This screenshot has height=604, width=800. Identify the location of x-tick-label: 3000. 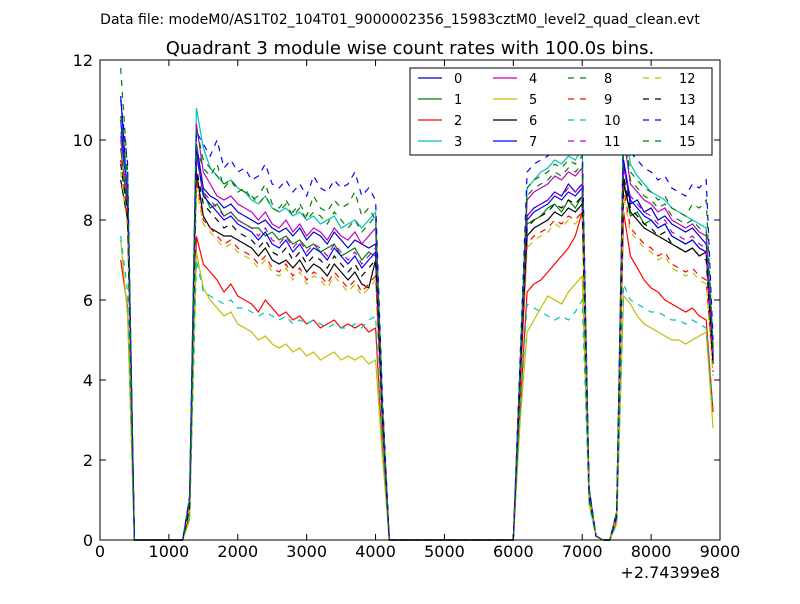
(306, 551).